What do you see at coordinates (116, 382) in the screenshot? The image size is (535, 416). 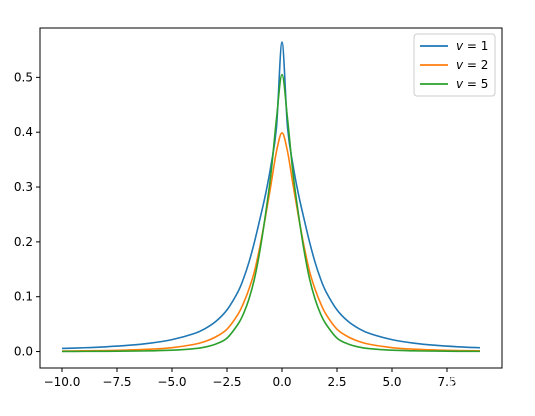 I see `x-tick-label: −7.5` at bounding box center [116, 382].